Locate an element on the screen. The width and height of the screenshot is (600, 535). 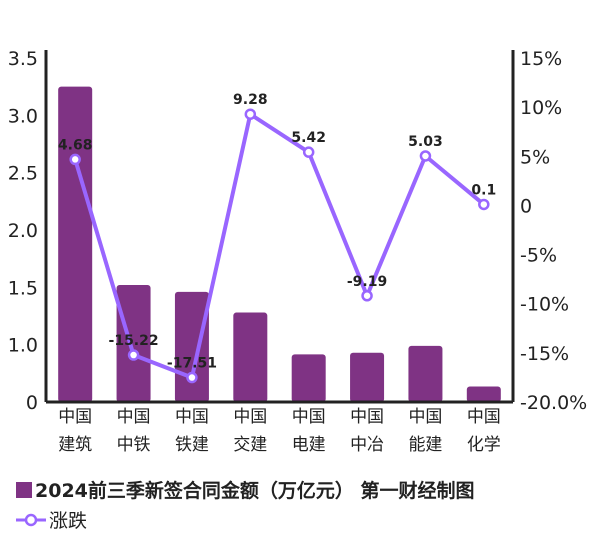
left-tick-label: 3.5 is located at coordinates (23, 59).